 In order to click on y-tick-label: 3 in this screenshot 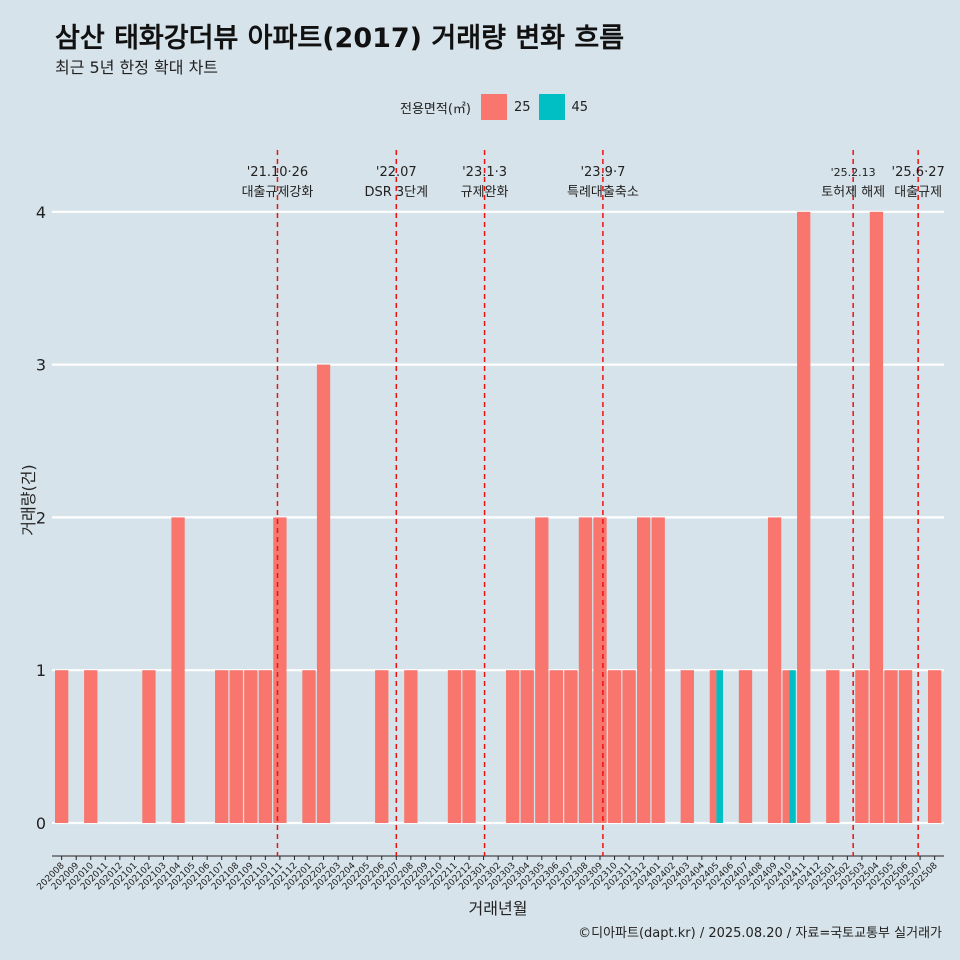, I will do `click(41, 365)`.